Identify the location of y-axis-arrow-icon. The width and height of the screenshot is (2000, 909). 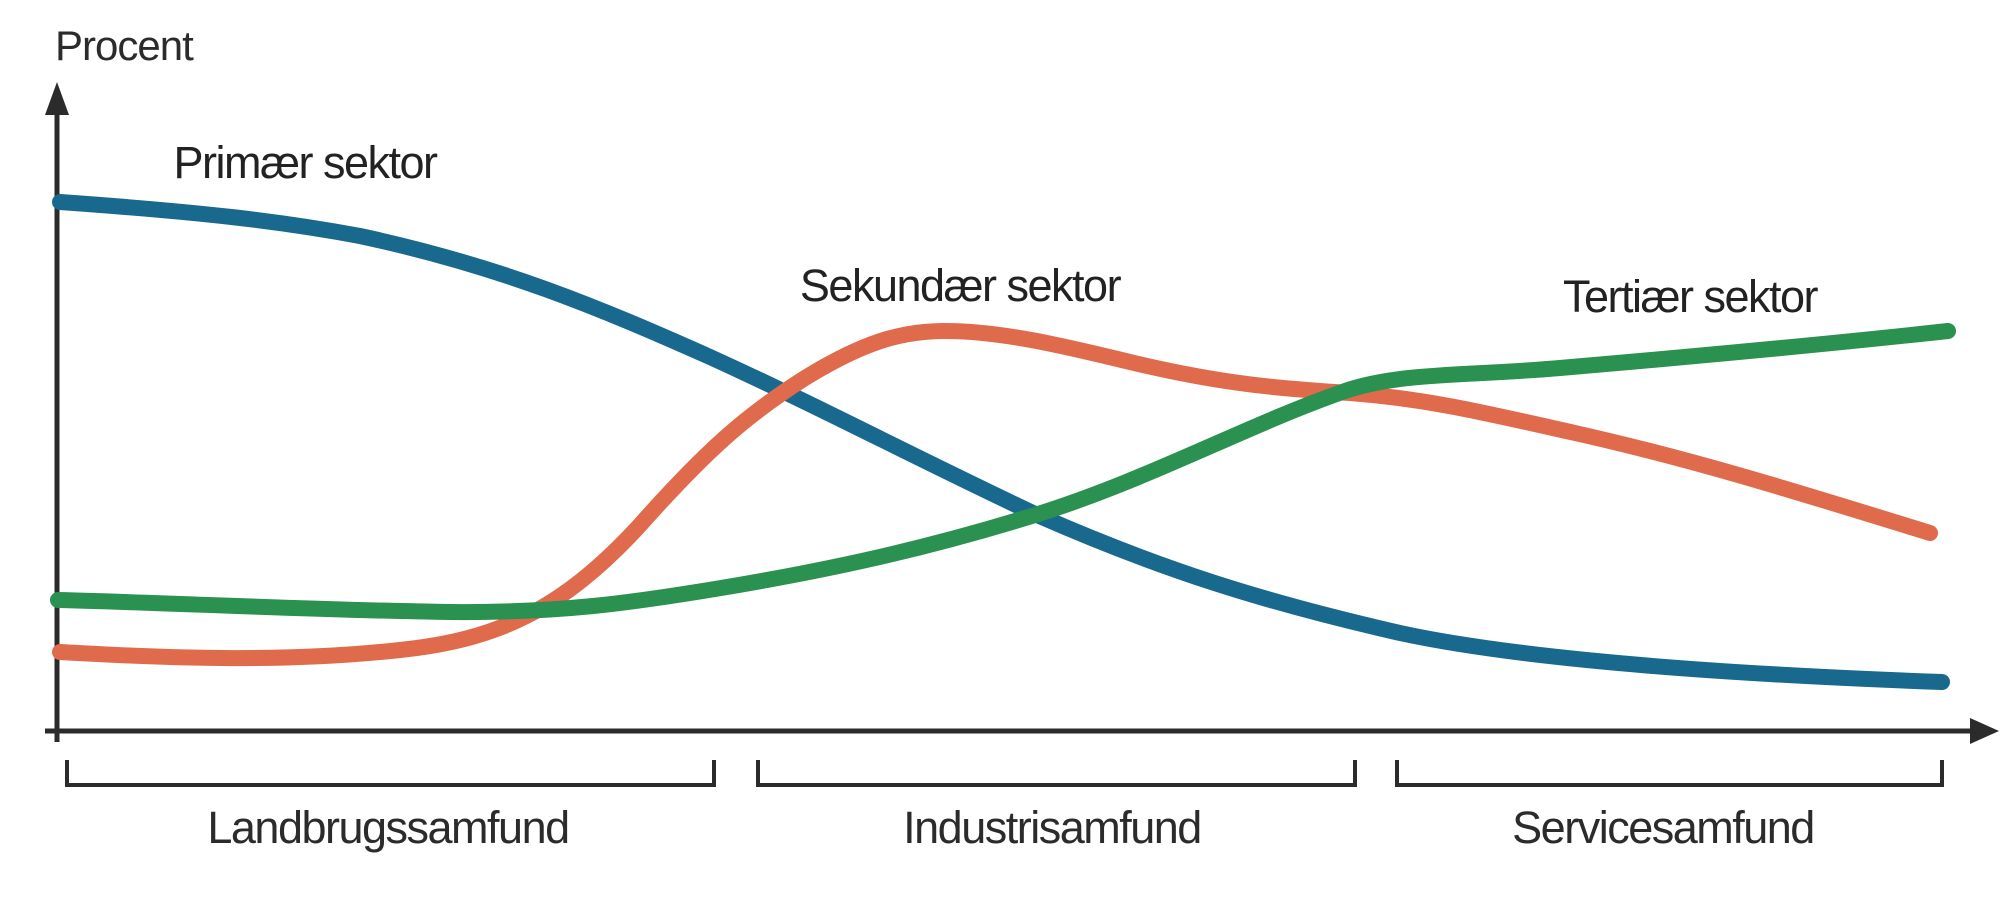
(57, 98).